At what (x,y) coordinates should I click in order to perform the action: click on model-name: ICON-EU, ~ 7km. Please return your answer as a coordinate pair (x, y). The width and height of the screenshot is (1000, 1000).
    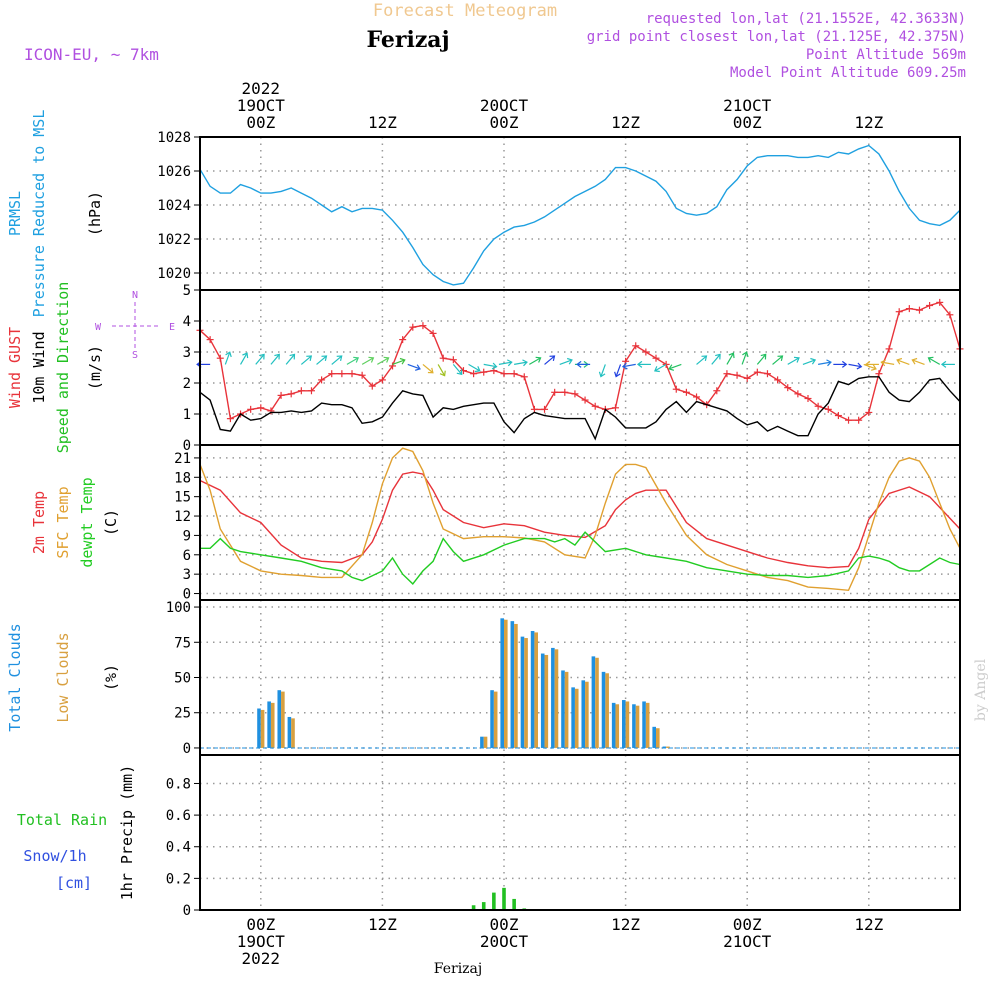
    Looking at the image, I should click on (91, 54).